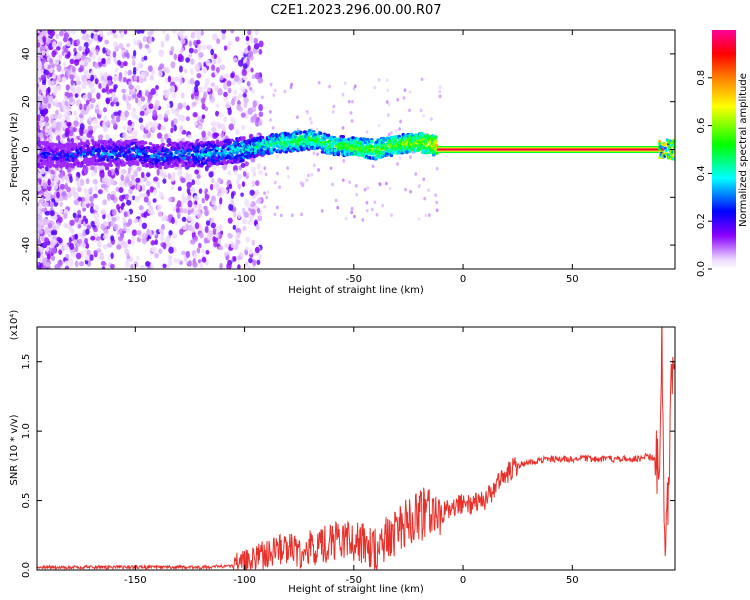 Image resolution: width=750 pixels, height=600 pixels. Describe the element at coordinates (572, 279) in the screenshot. I see `x-tick-label: 50` at that location.